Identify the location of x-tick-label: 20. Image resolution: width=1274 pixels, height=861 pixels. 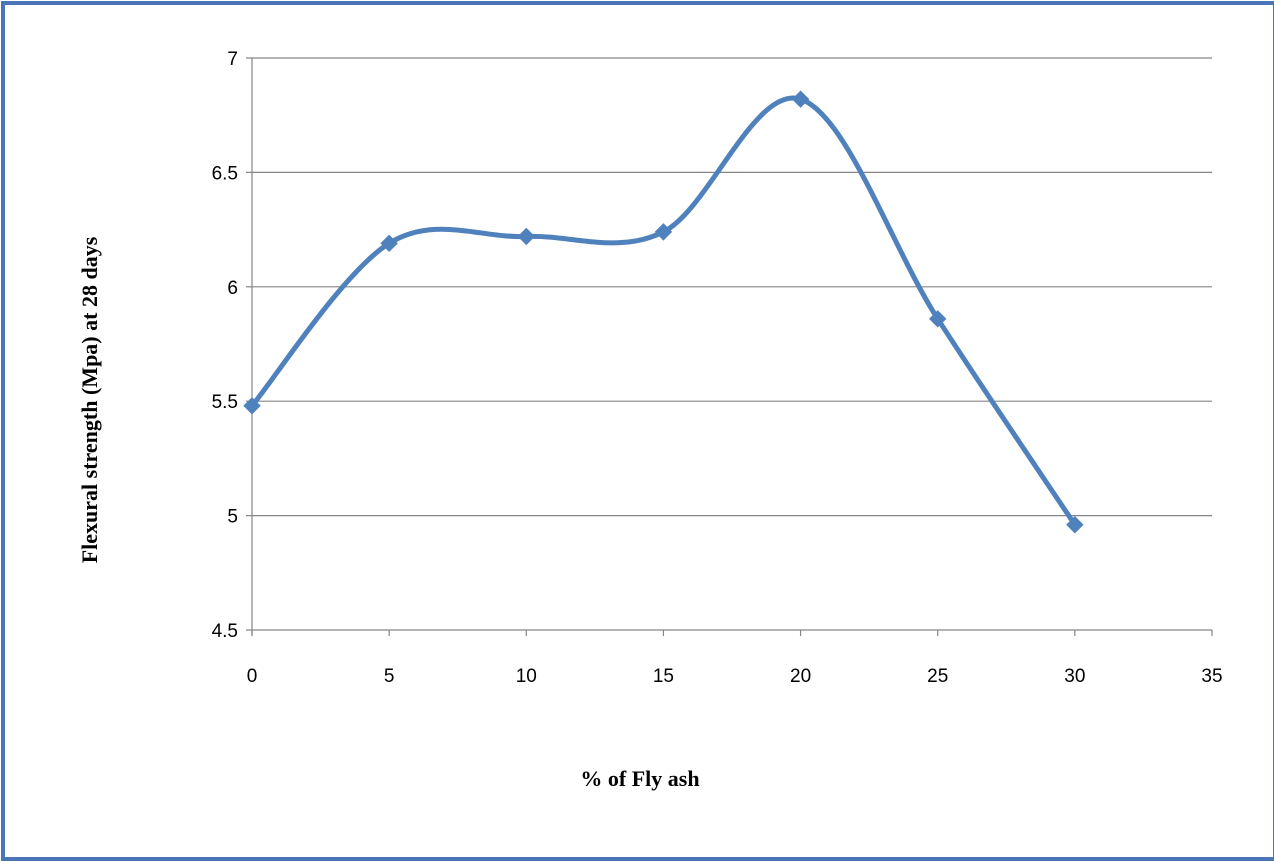
(800, 676).